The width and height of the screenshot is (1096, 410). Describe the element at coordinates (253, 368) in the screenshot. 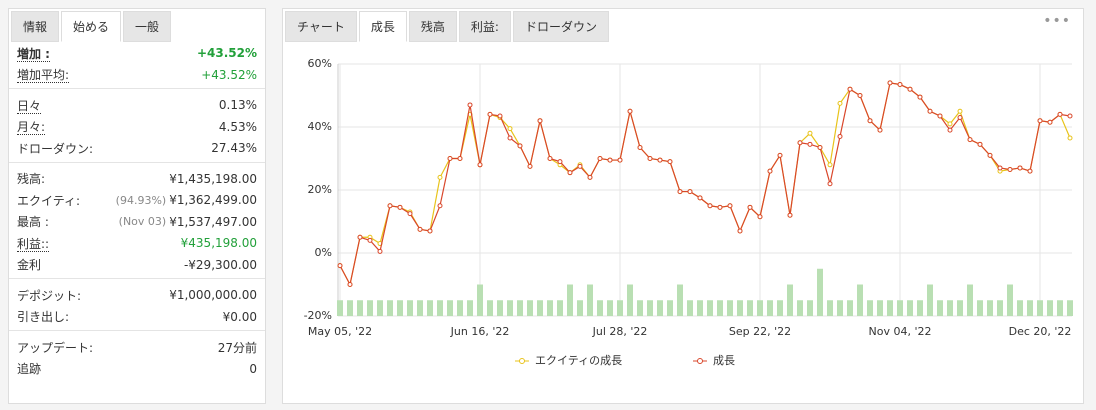

I see `stat-value: 0` at that location.